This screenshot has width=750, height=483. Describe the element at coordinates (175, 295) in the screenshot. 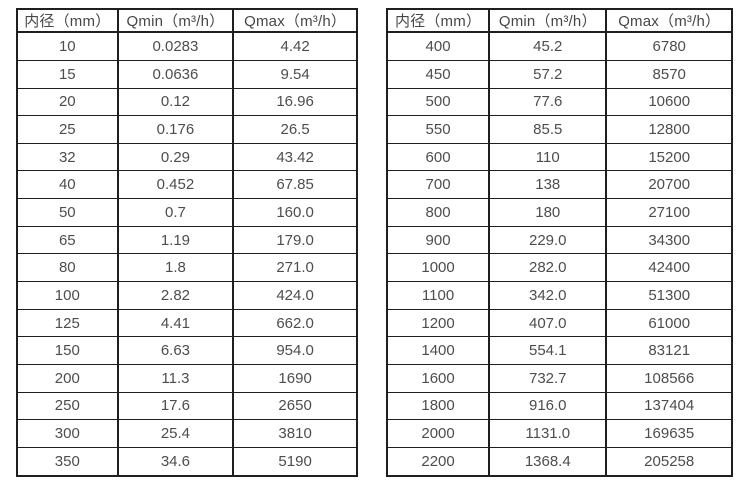

I see `cell: 2.82` at that location.